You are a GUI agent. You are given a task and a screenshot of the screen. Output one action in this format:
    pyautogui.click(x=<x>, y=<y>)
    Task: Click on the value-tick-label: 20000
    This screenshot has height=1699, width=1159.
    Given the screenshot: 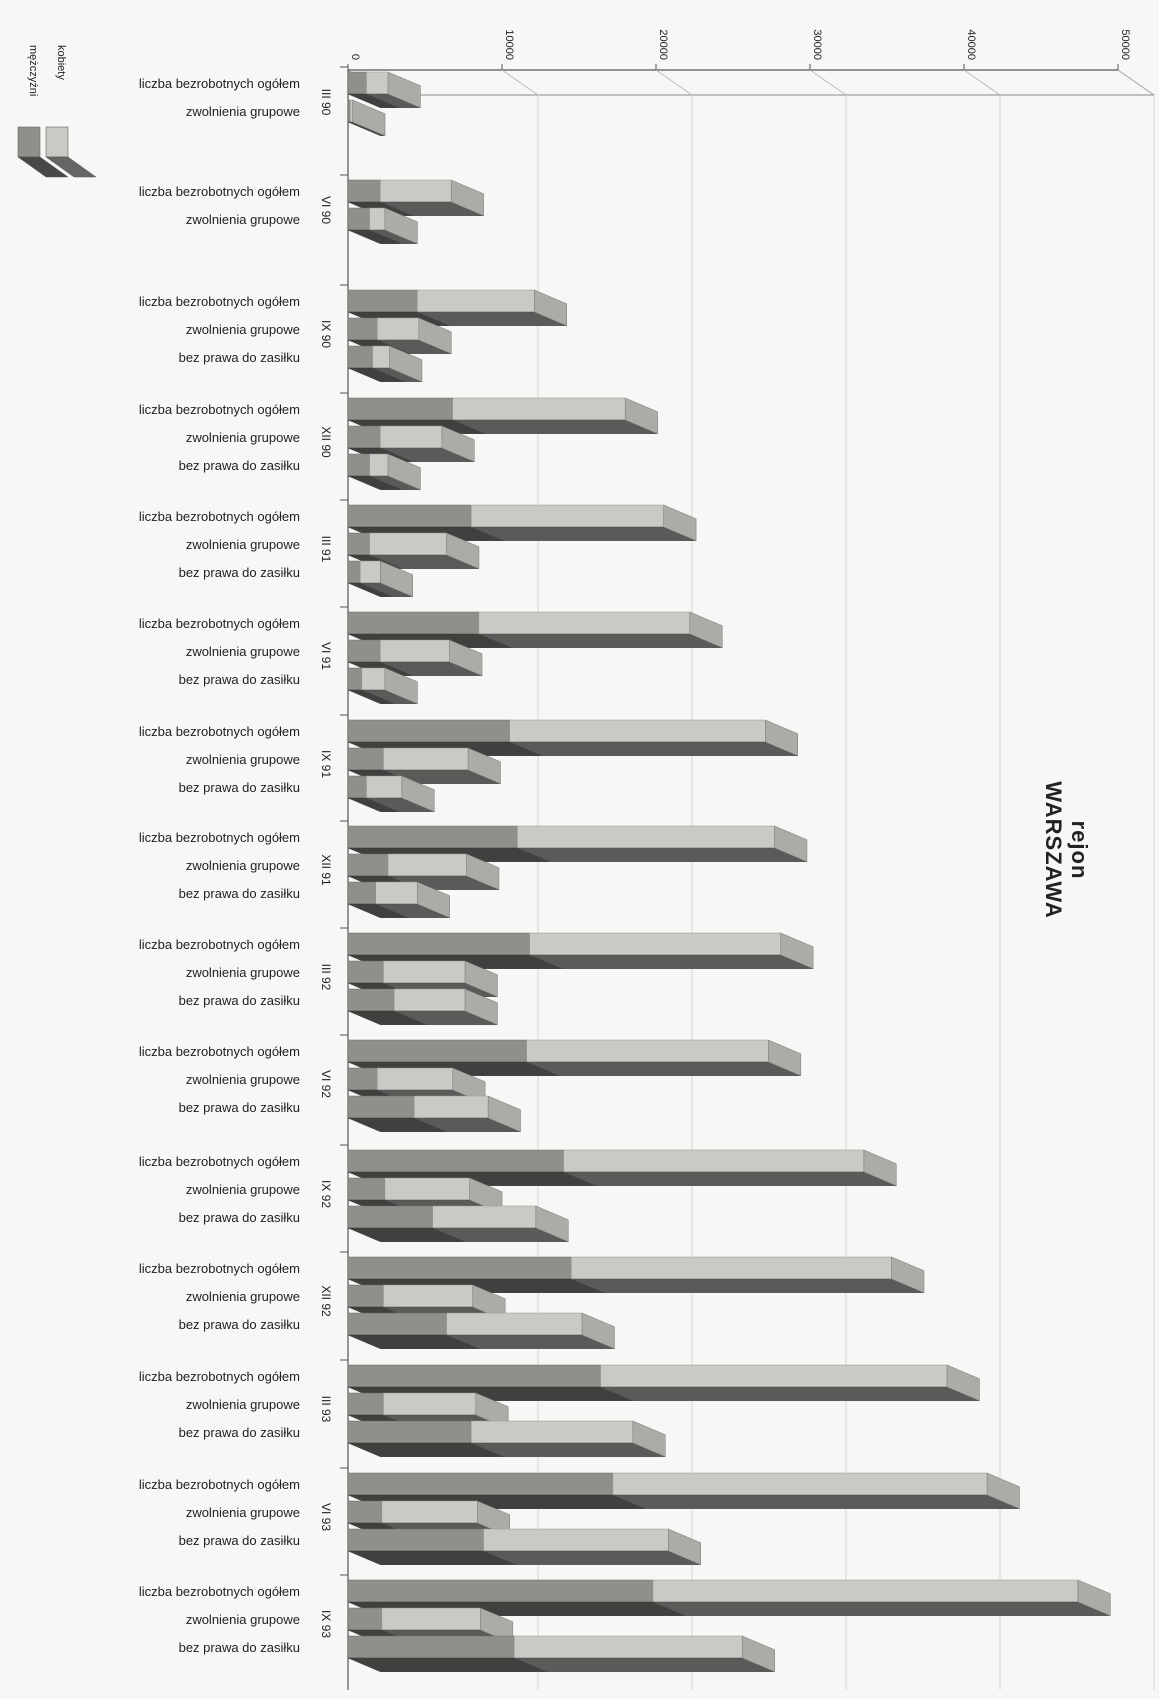 What is the action you would take?
    pyautogui.click(x=663, y=44)
    